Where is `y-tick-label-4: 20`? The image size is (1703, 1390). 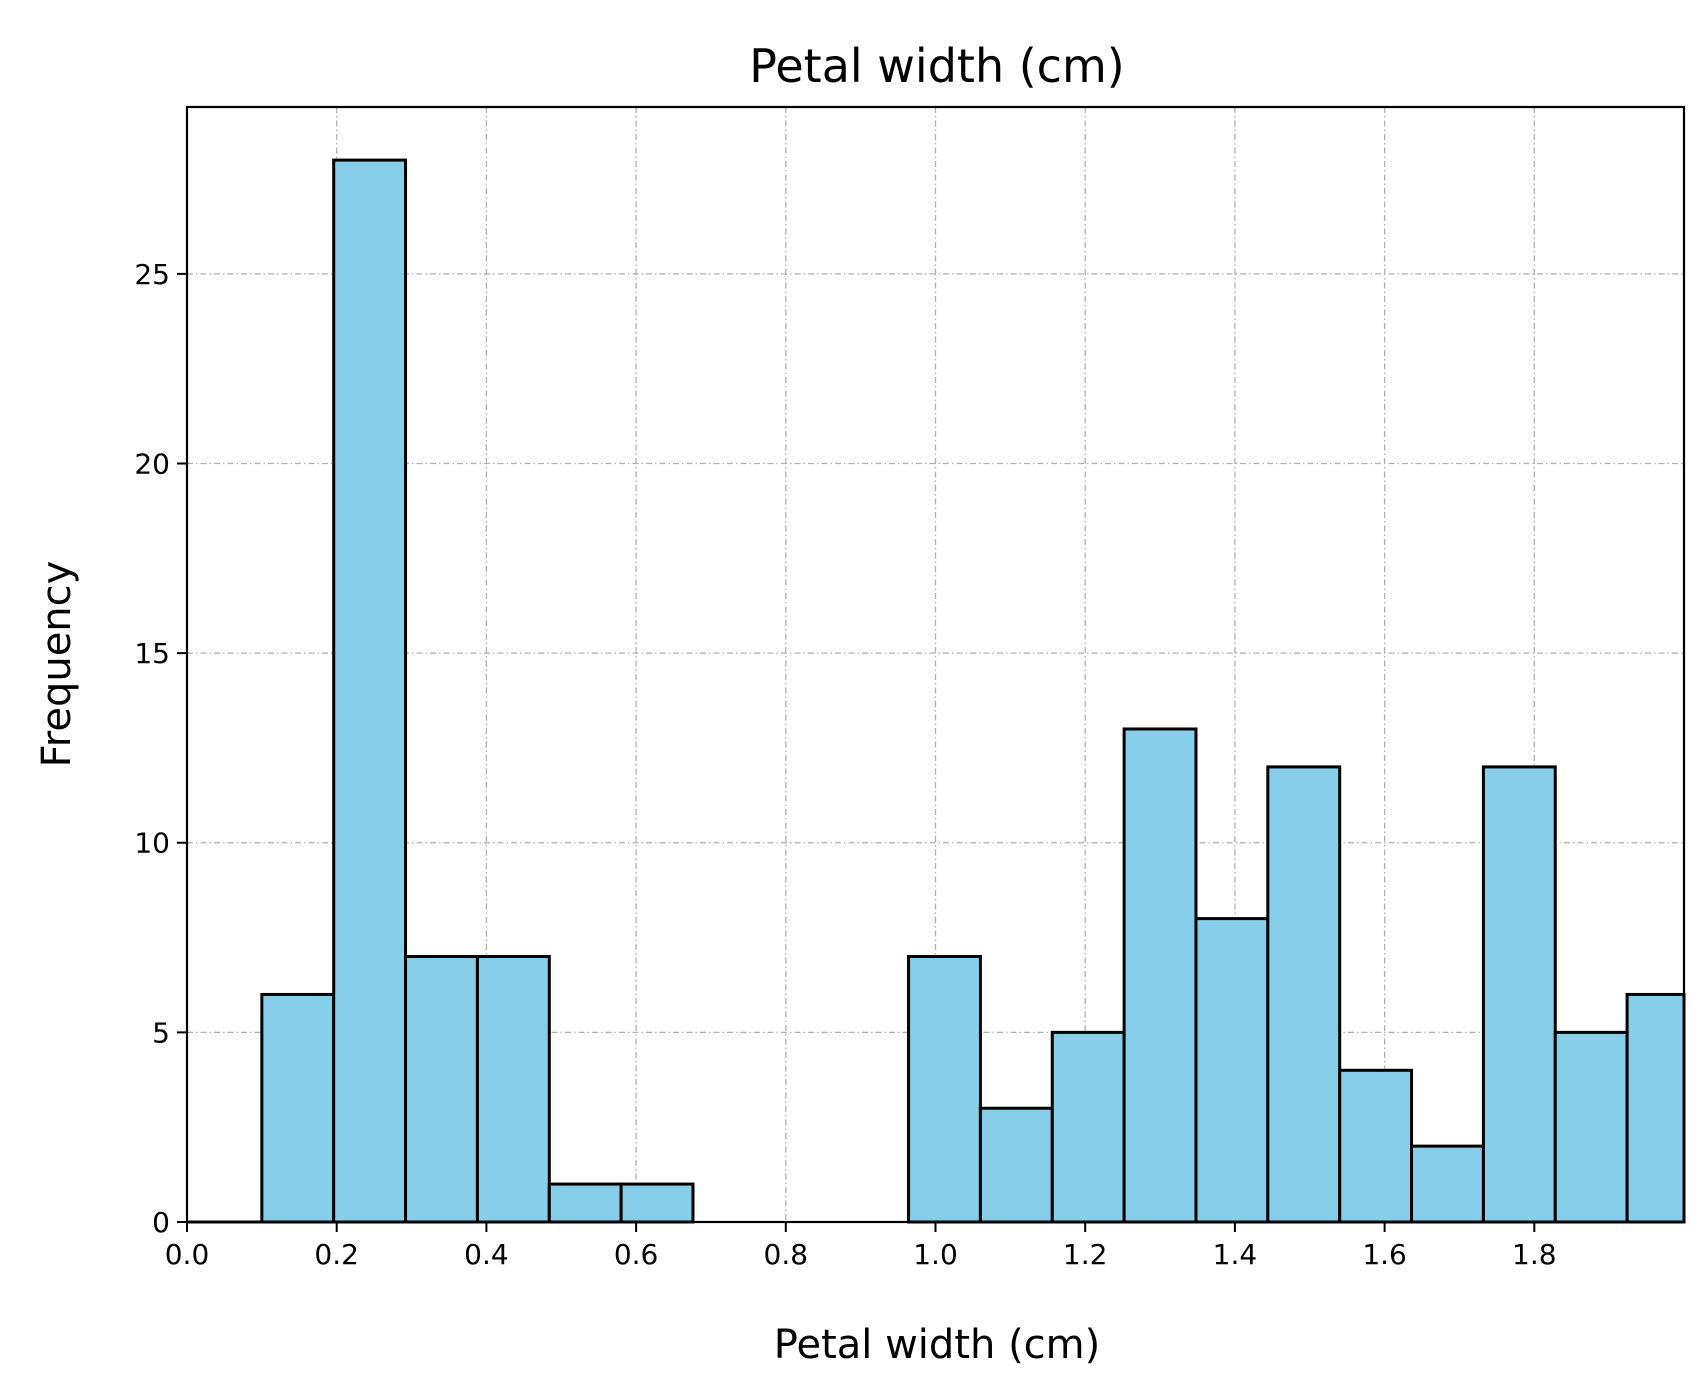 y-tick-label-4: 20 is located at coordinates (152, 463).